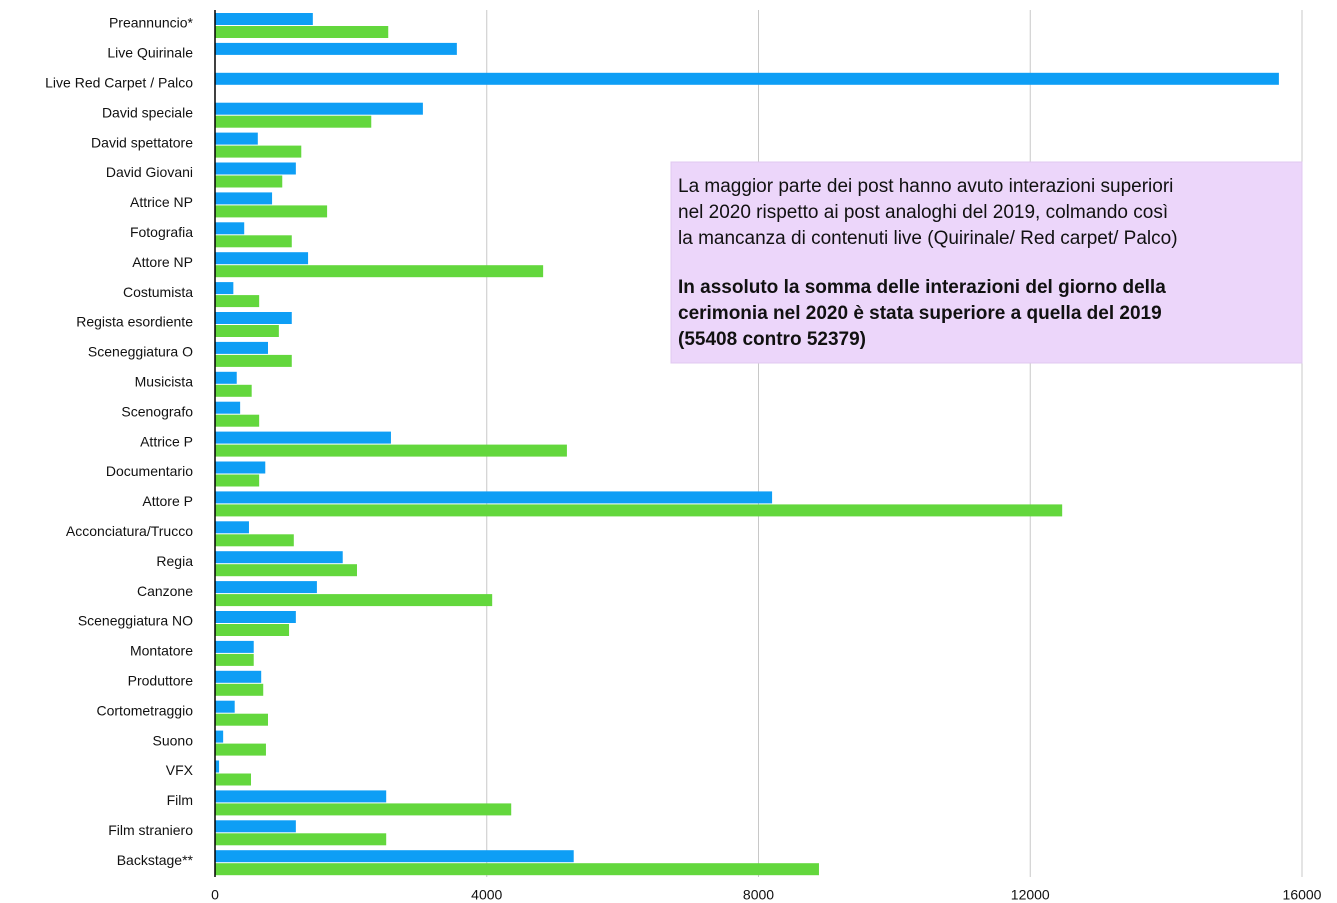 The height and width of the screenshot is (903, 1337). I want to click on y-tick-label: Sceneggiatura O, so click(140, 352).